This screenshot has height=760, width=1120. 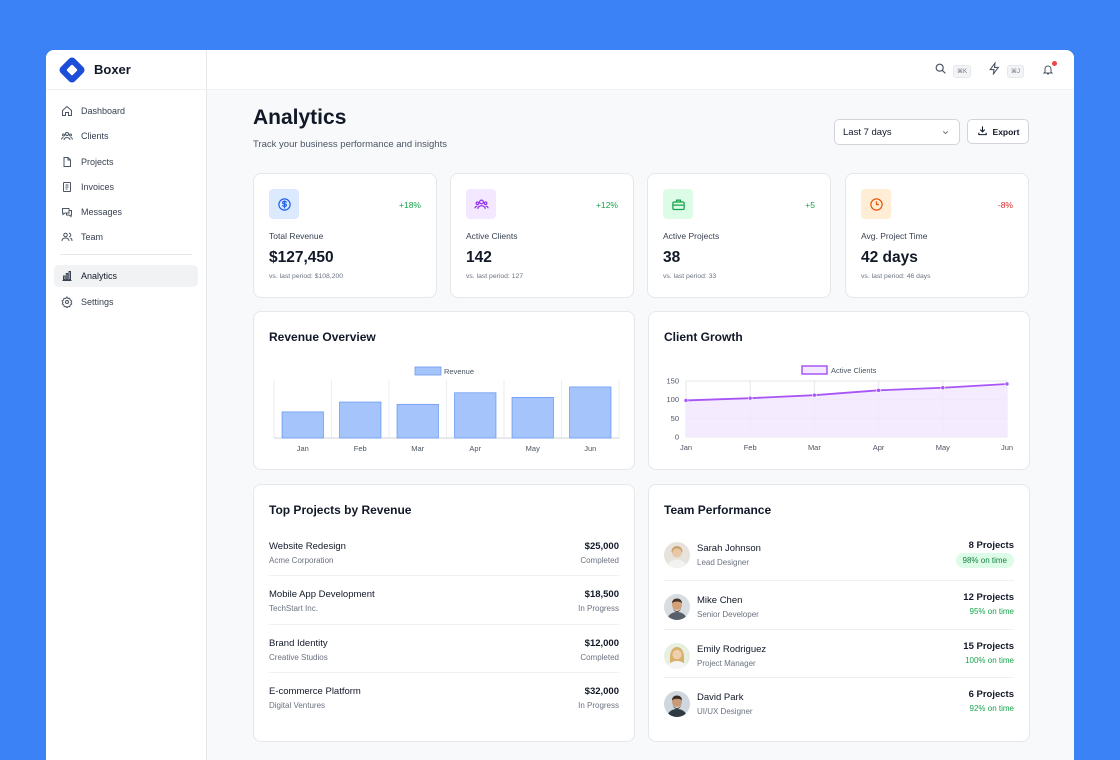 What do you see at coordinates (102, 212) in the screenshot?
I see `sidebar-item-label: Messages` at bounding box center [102, 212].